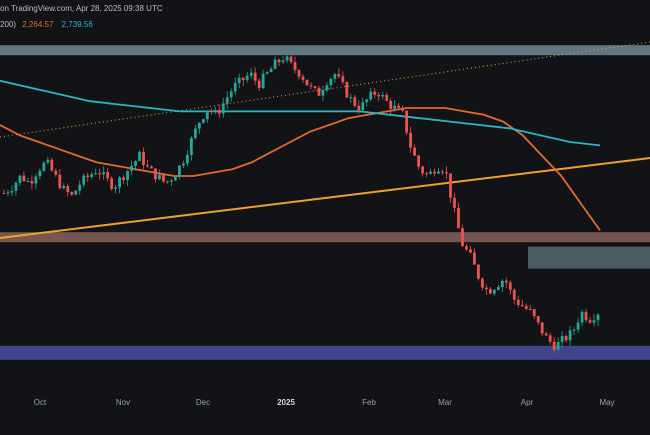  I want to click on zone-resistance-brown, so click(325, 237).